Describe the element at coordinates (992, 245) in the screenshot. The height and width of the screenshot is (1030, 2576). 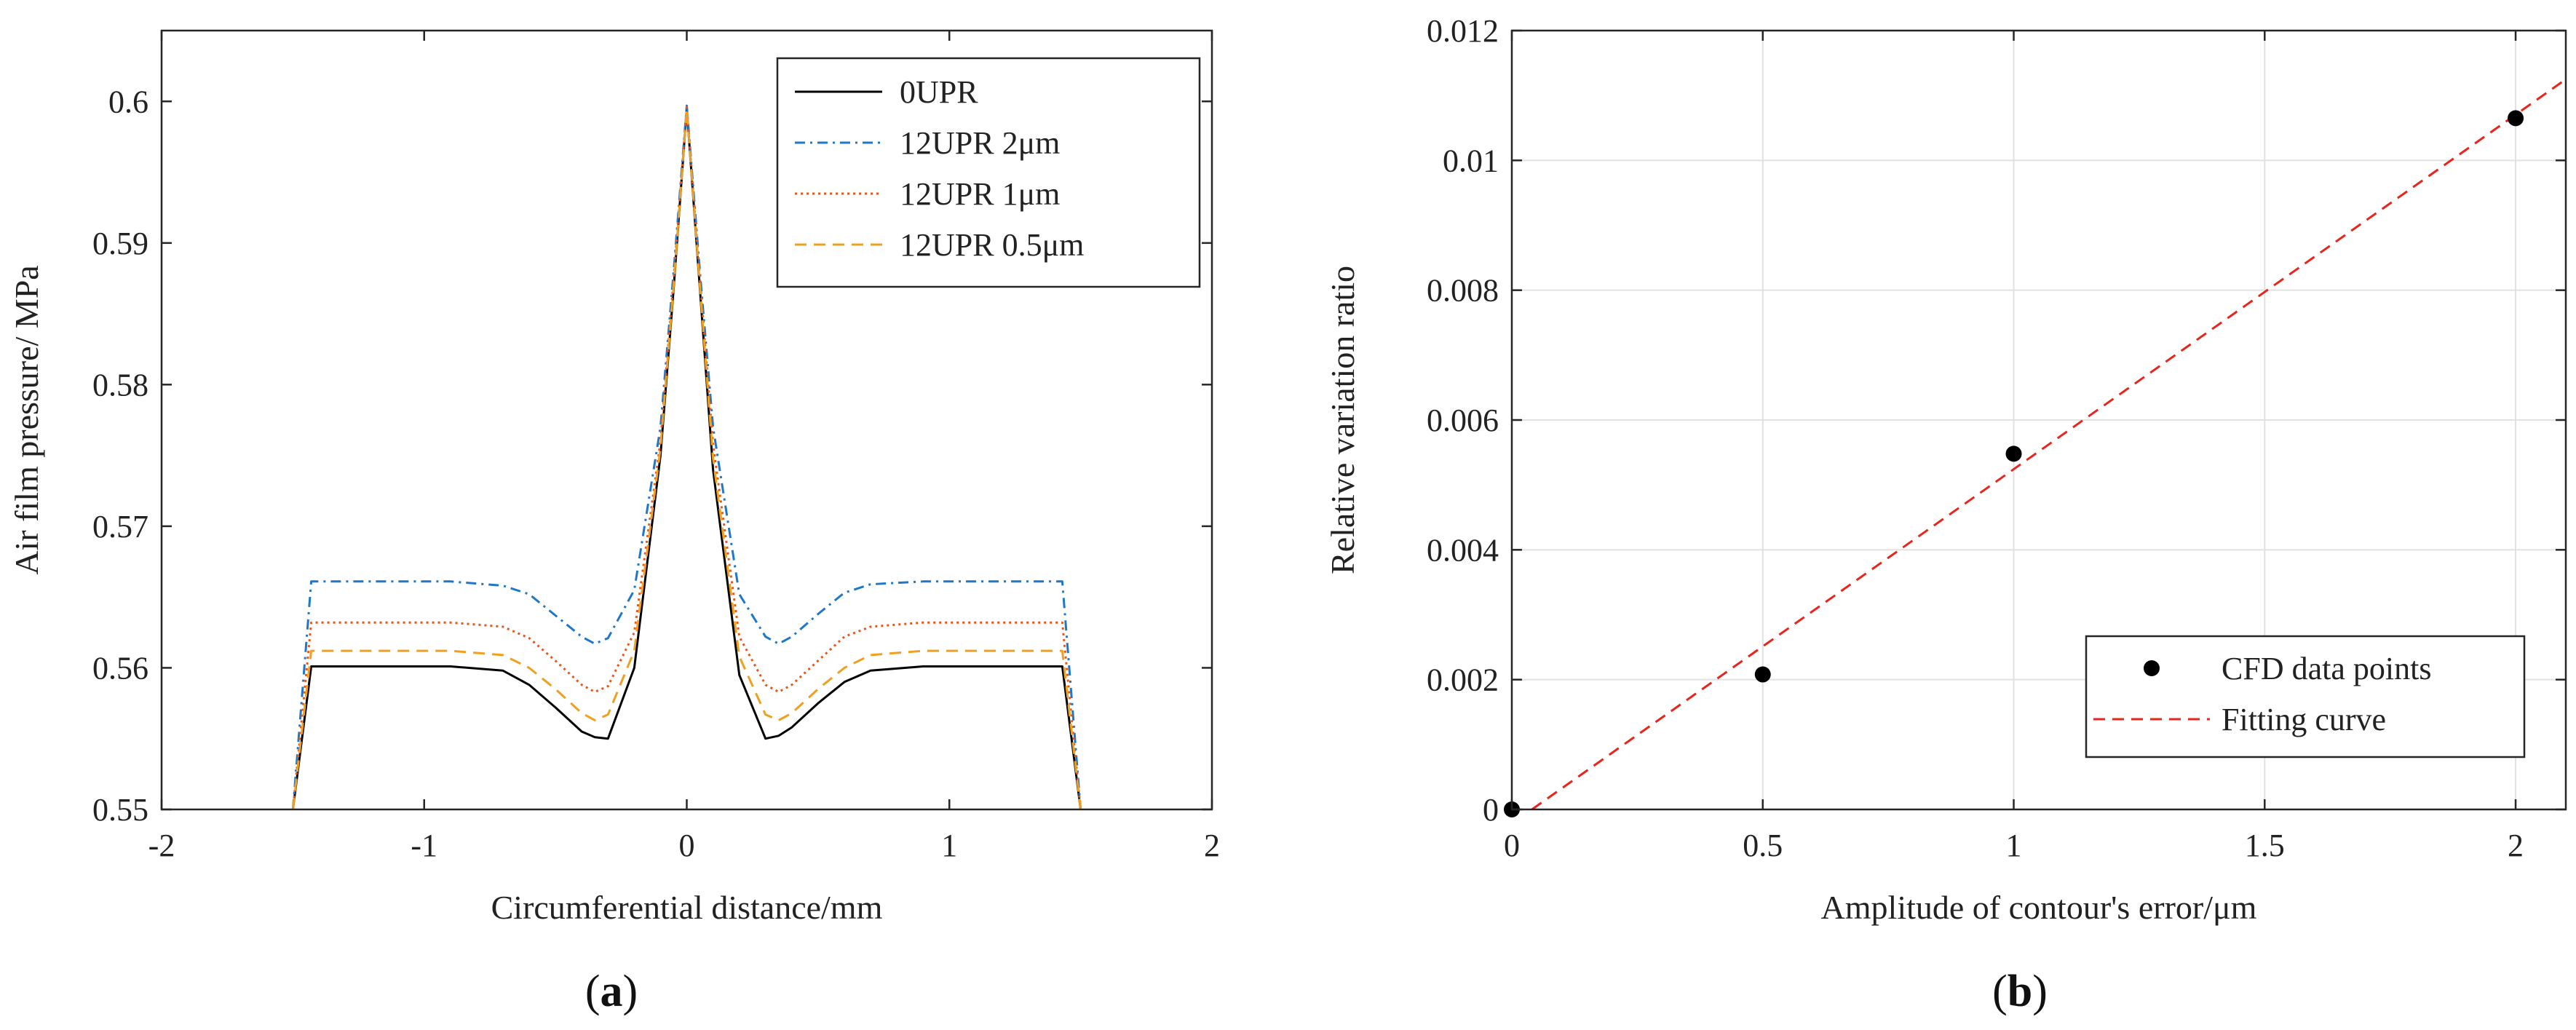
I see `legend-label: 12UPR 0.5μm` at that location.